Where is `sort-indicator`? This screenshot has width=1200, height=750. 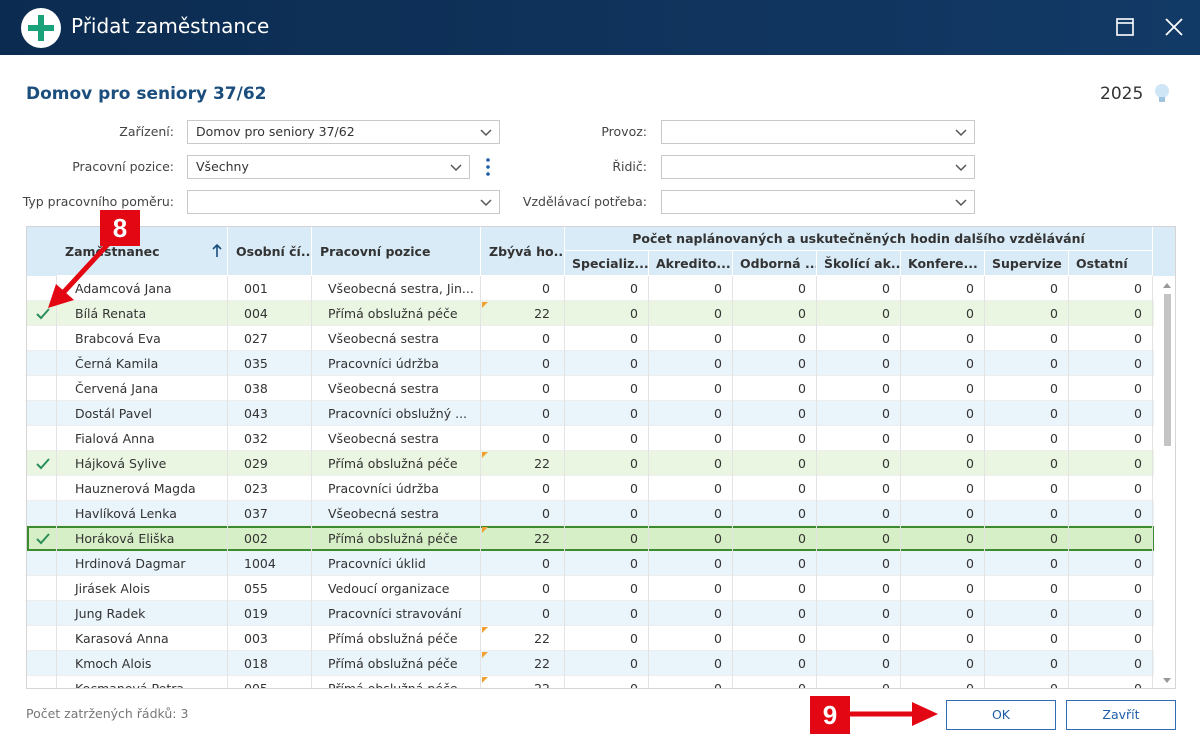
sort-indicator is located at coordinates (217, 251).